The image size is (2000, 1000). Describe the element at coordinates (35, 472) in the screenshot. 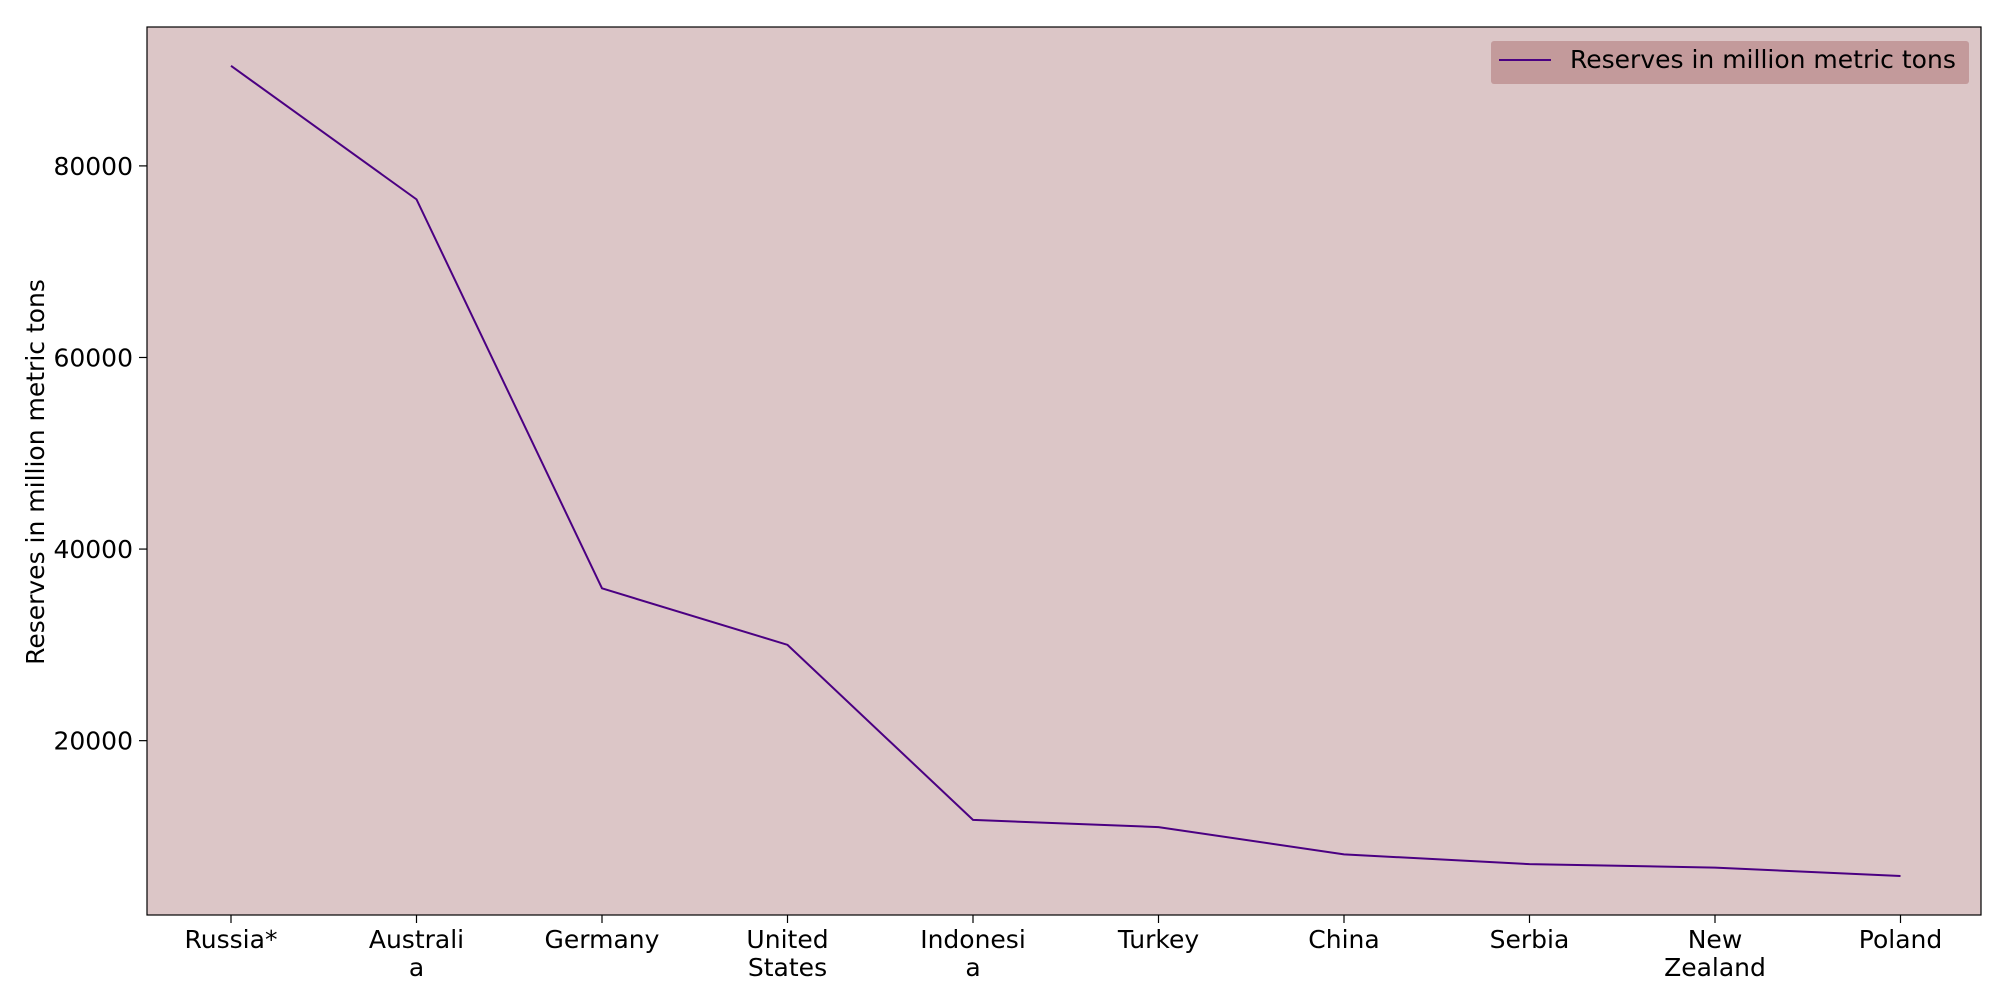

I see `y-axis-label: Reserves in million metric tons` at that location.